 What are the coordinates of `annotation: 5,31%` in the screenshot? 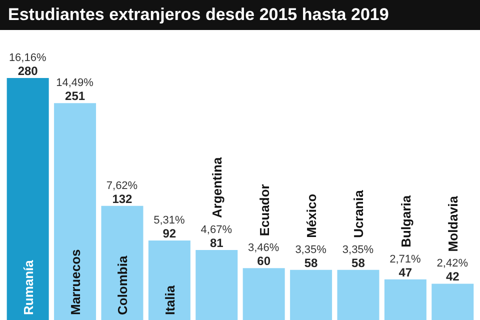 It's located at (170, 220).